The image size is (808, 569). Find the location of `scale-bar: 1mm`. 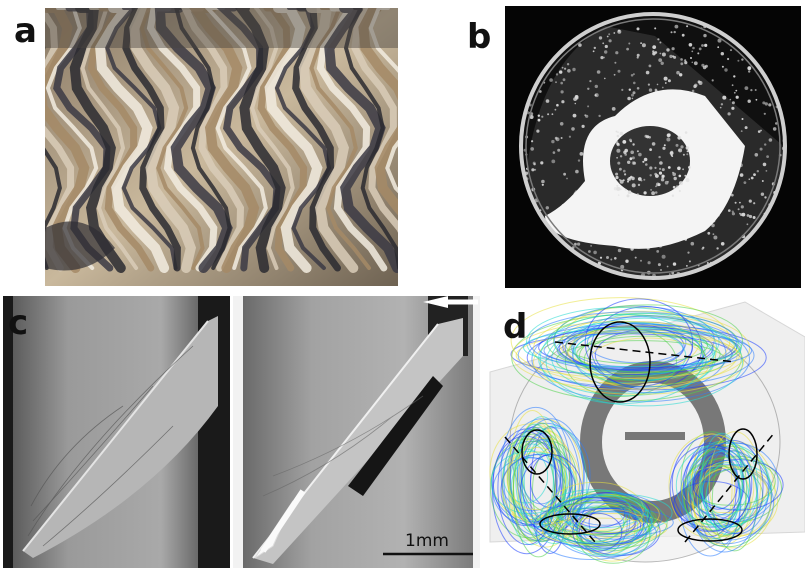

scale-bar: 1mm is located at coordinates (428, 543).